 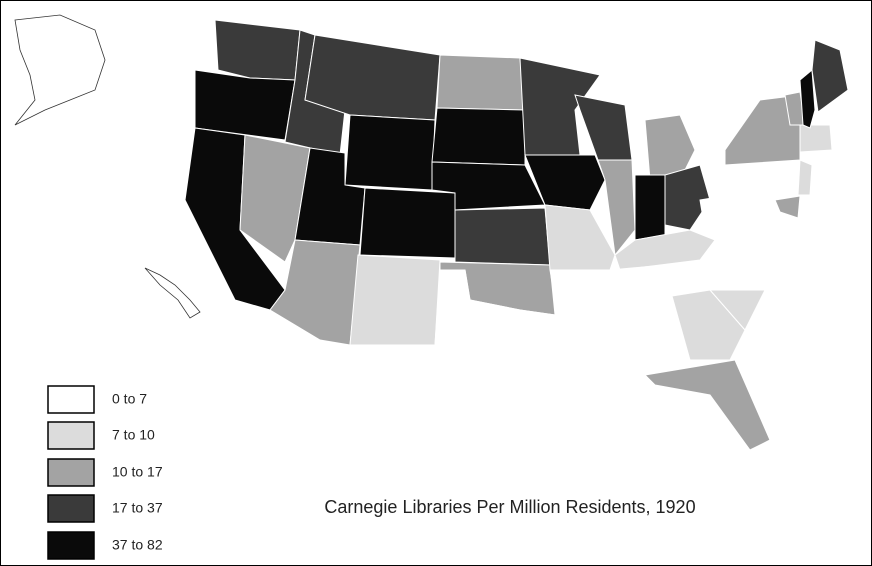 What do you see at coordinates (129, 399) in the screenshot?
I see `legend-label: 0 to 7` at bounding box center [129, 399].